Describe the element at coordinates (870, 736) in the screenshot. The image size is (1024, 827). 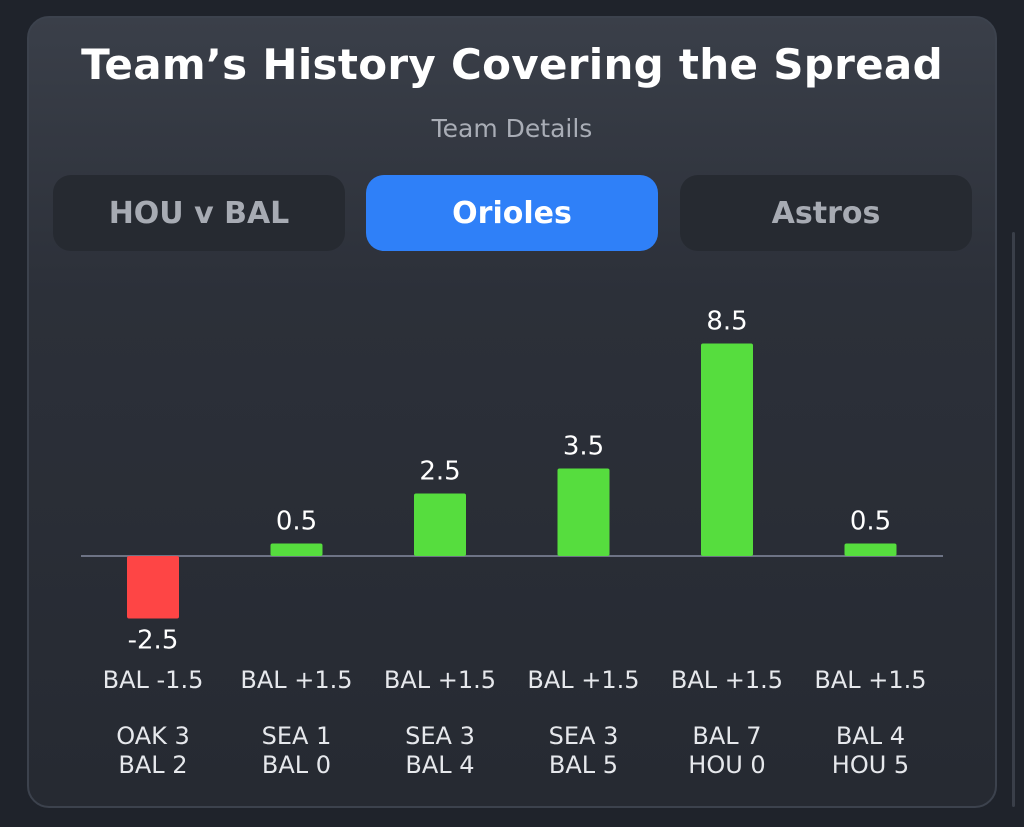
I see `score-label-5-0: BAL 4` at that location.